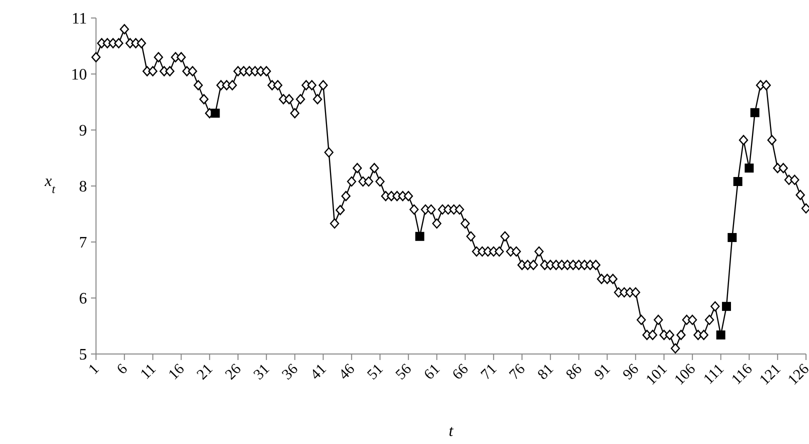 The height and width of the screenshot is (444, 809). Describe the element at coordinates (94, 369) in the screenshot. I see `x-tick-label: 1` at that location.